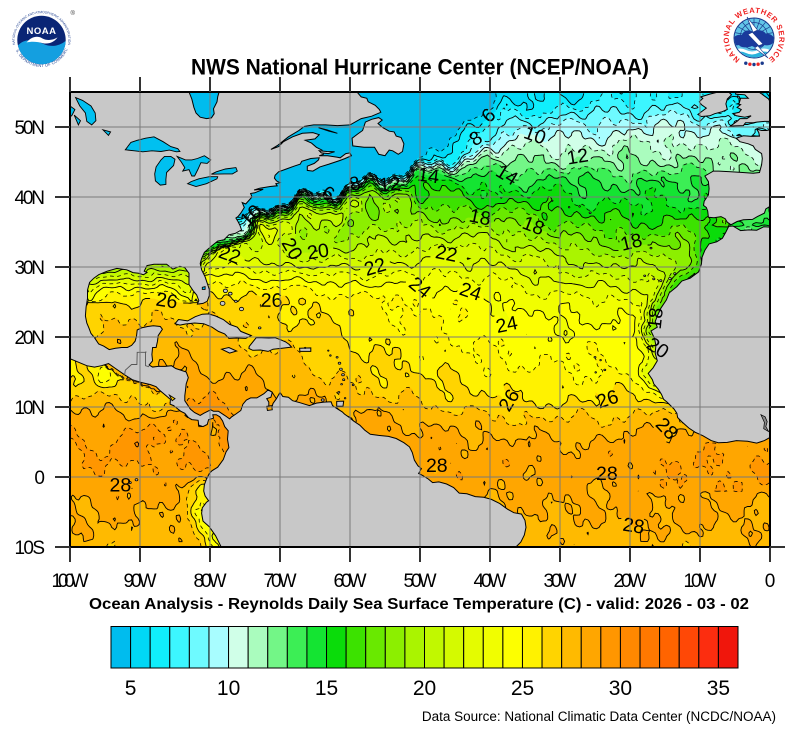  I want to click on svg-text: 40W, so click(490, 581).